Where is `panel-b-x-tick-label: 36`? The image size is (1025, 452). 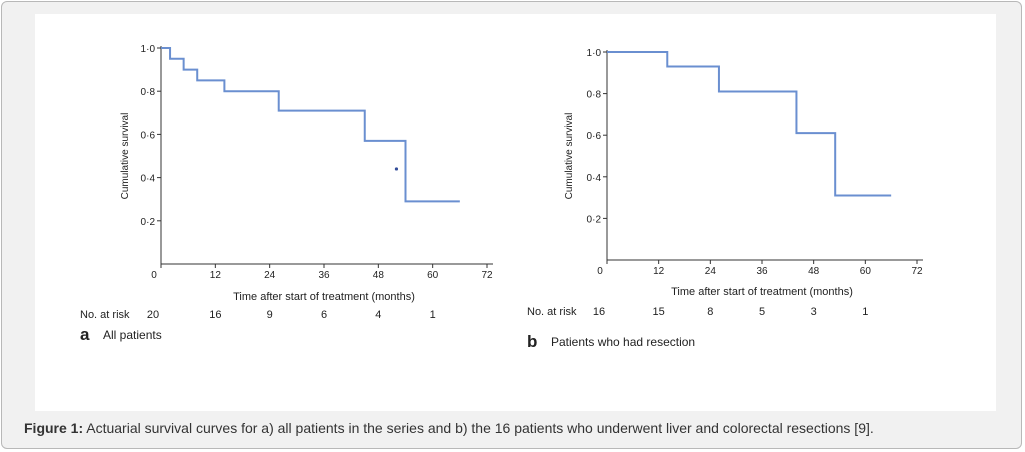 panel-b-x-tick-label: 36 is located at coordinates (762, 271).